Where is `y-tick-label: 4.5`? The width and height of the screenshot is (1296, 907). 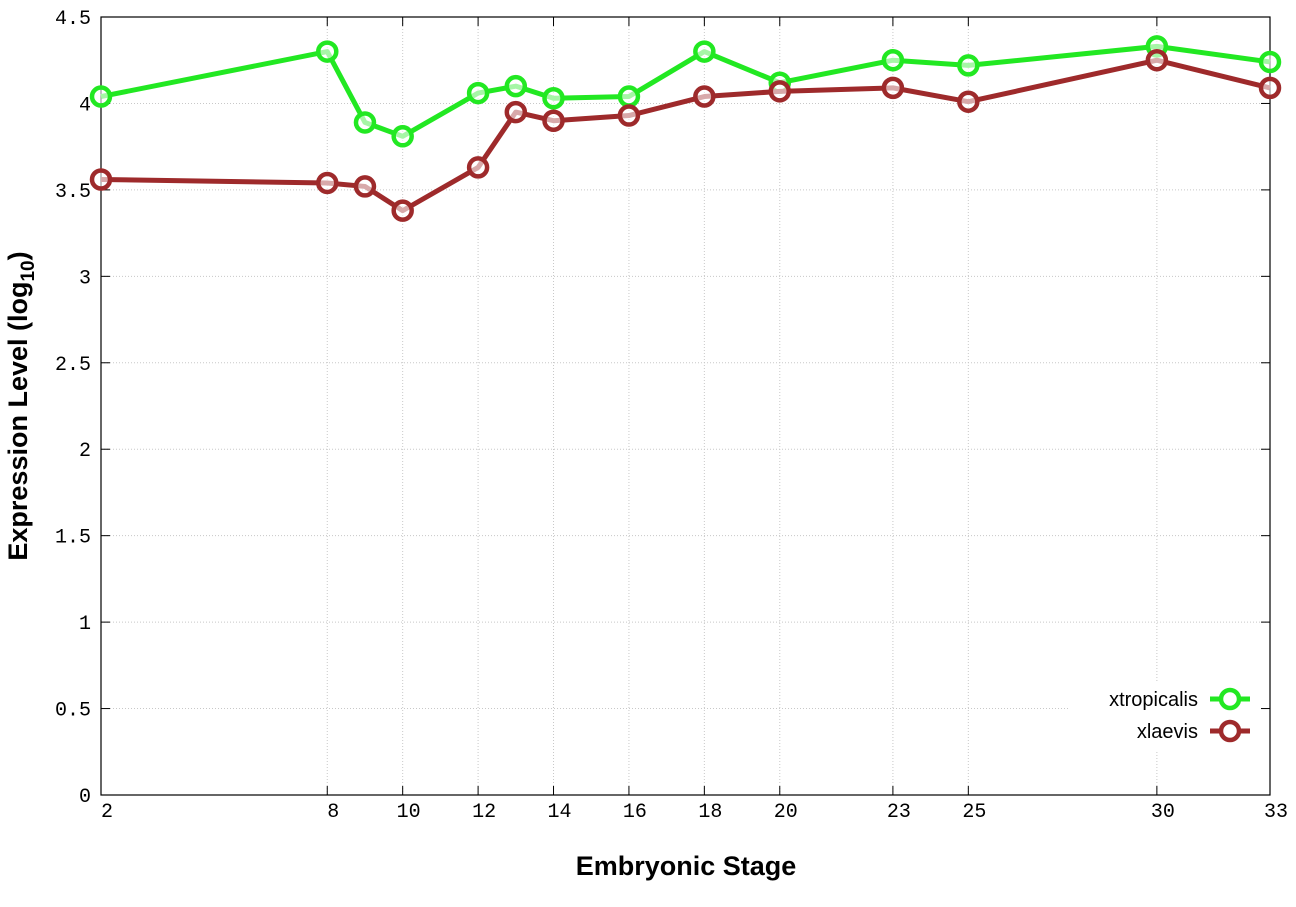 y-tick-label: 4.5 is located at coordinates (73, 19).